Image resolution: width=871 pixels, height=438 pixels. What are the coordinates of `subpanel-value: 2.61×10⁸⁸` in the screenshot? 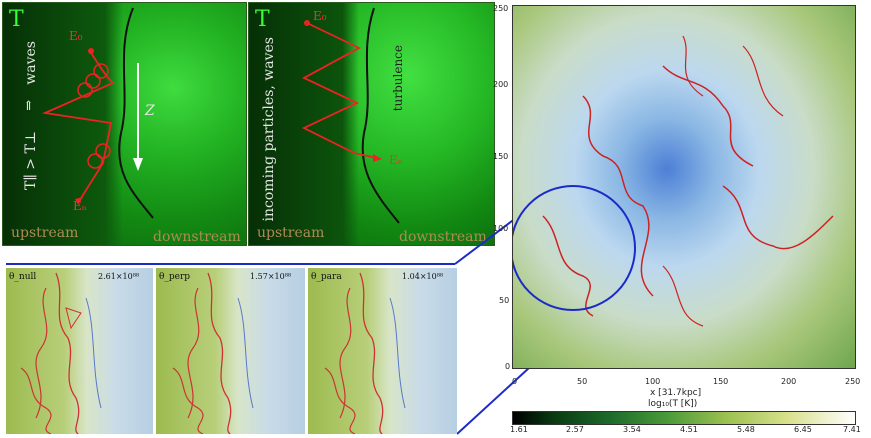 It's located at (119, 276).